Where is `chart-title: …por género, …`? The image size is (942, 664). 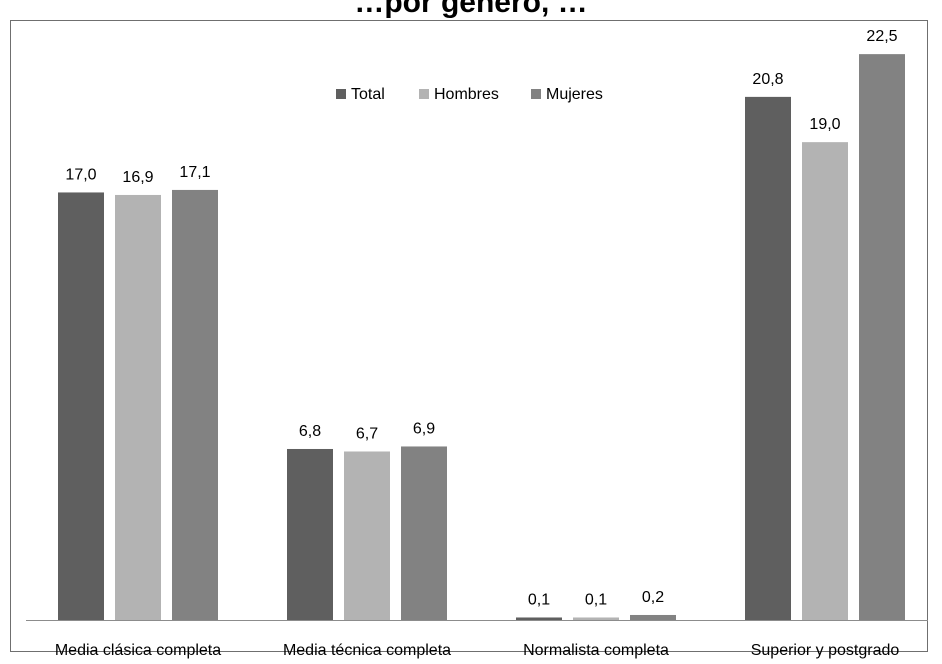
chart-title: …por género, … is located at coordinates (471, 9).